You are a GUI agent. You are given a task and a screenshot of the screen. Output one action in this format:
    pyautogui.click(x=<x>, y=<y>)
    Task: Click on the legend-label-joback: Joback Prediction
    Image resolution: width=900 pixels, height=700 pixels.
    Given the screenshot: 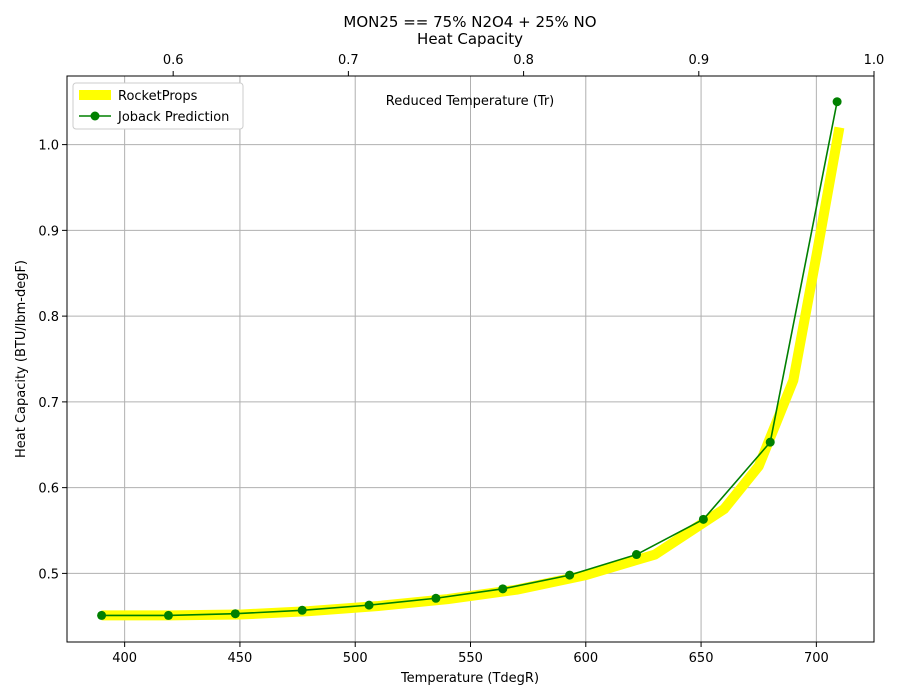 What is the action you would take?
    pyautogui.click(x=173, y=117)
    